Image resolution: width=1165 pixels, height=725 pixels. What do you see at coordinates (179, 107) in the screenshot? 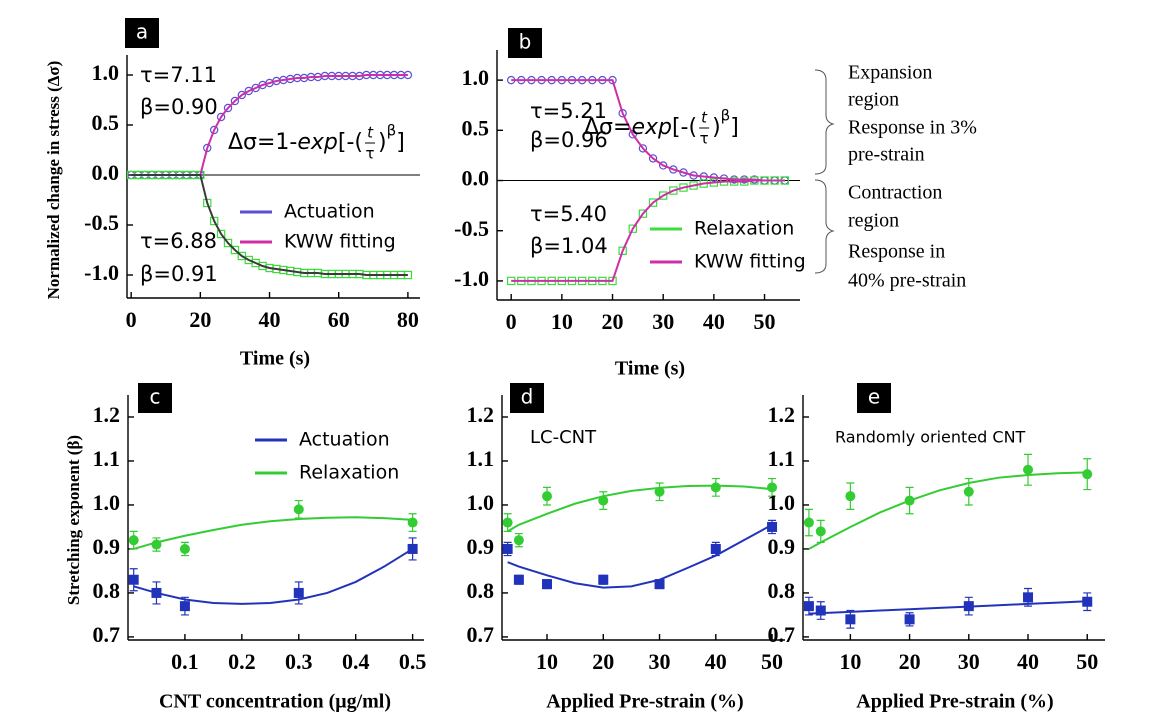
I see `annotation: β=0.90` at bounding box center [179, 107].